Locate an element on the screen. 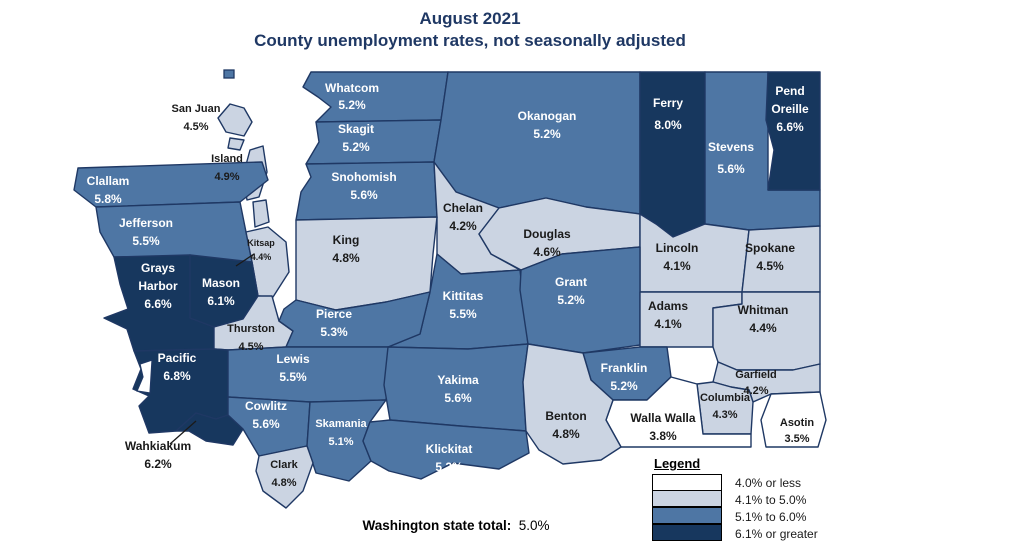  county-label-san-juan: San Juan 4.5% is located at coordinates (196, 118).